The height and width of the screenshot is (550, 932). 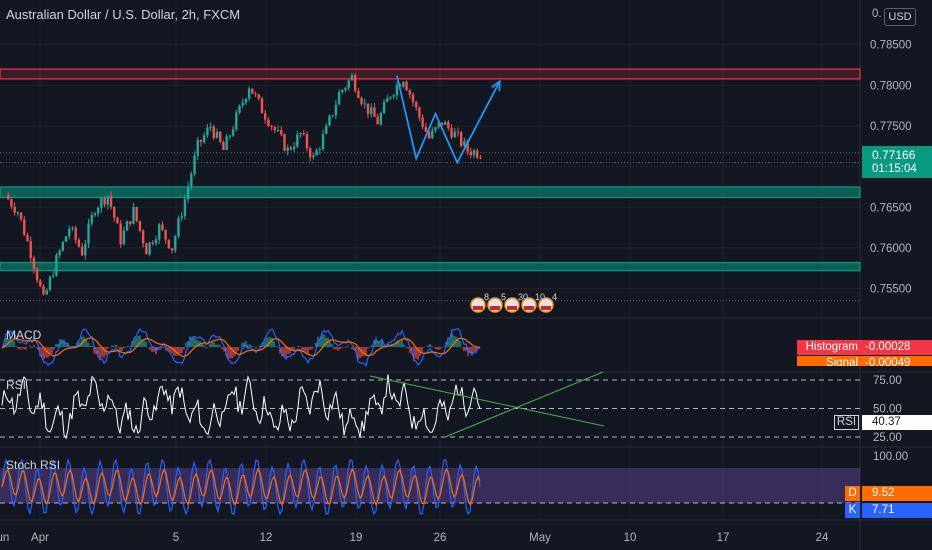 What do you see at coordinates (554, 297) in the screenshot?
I see `event-marker-count: 4` at bounding box center [554, 297].